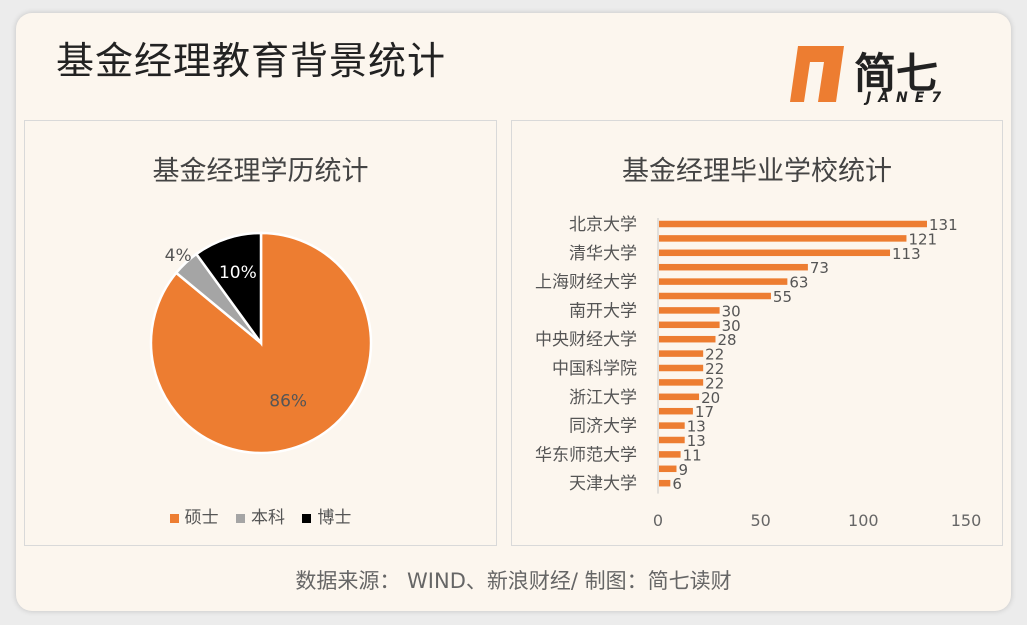  I want to click on legend-item-bachelor: 本科, so click(260, 515).